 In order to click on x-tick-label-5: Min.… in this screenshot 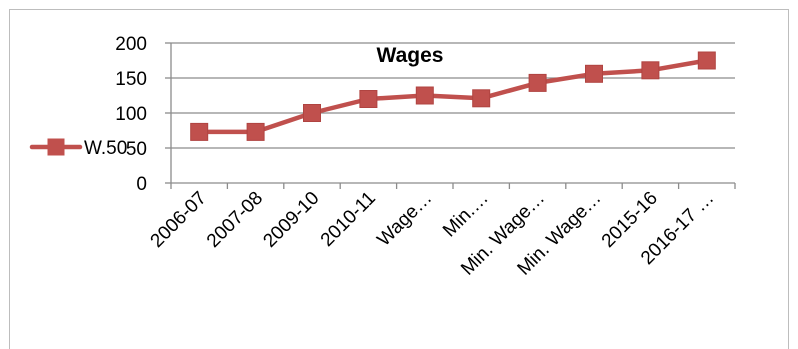, I will do `click(466, 215)`.